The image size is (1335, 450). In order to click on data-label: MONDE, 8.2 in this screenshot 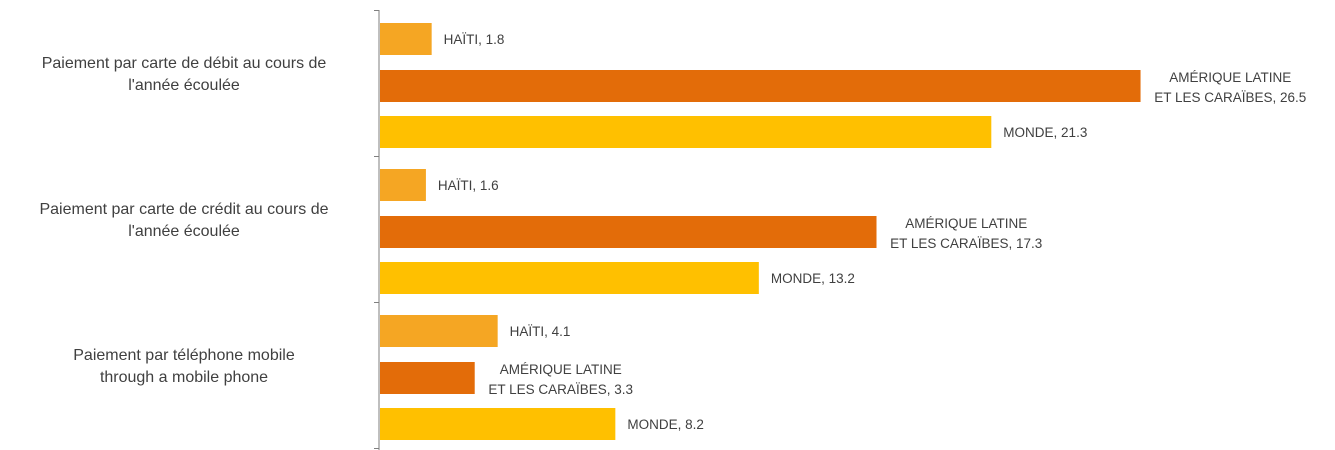, I will do `click(665, 424)`.